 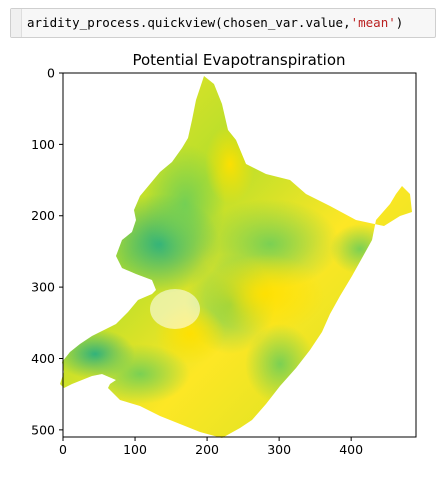 I want to click on x-axis: 0 100 200 300 400, so click(x=211, y=447).